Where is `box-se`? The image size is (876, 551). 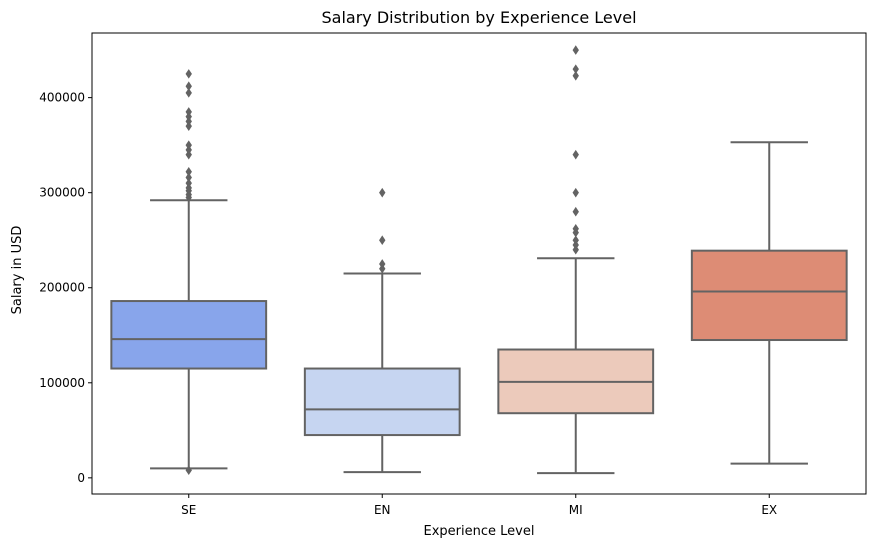 box-se is located at coordinates (189, 335).